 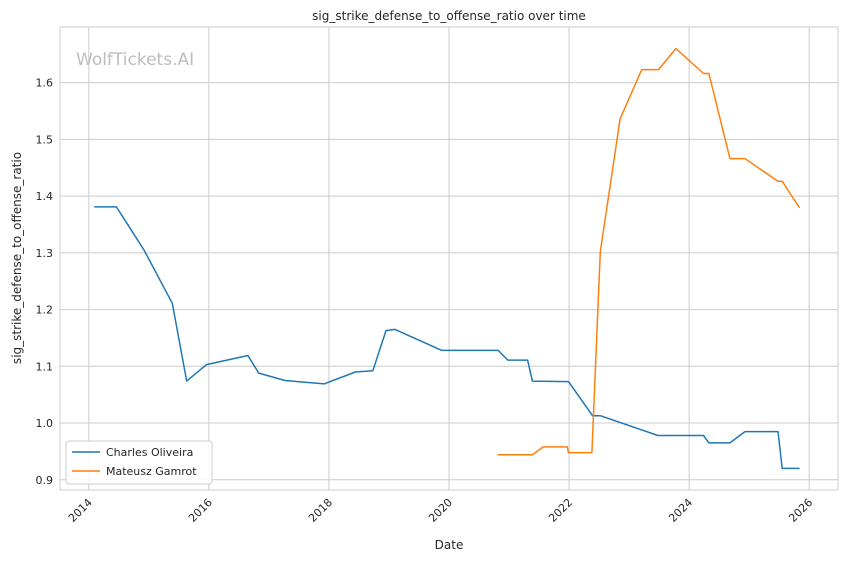 I want to click on y-tick-label: 1.0, so click(x=45, y=423).